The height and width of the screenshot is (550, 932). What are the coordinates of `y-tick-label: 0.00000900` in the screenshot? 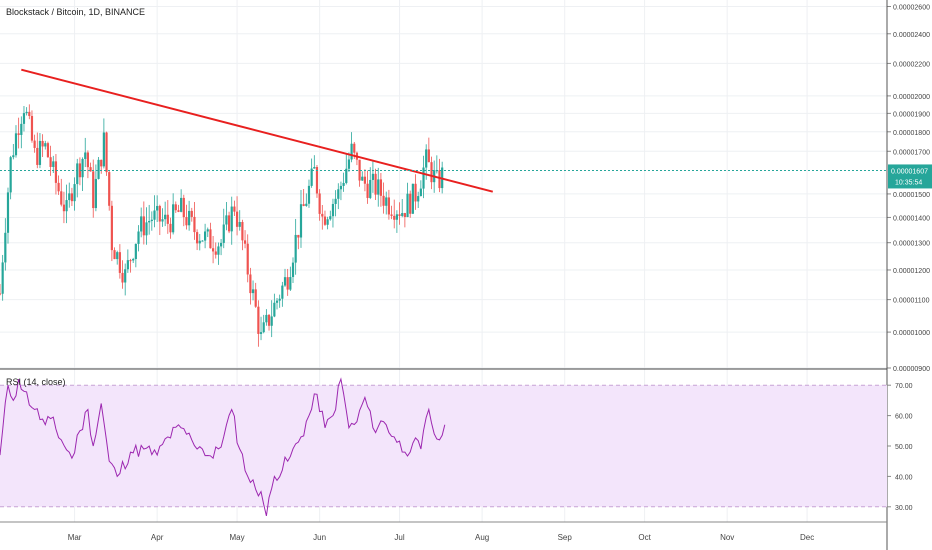 It's located at (911, 369).